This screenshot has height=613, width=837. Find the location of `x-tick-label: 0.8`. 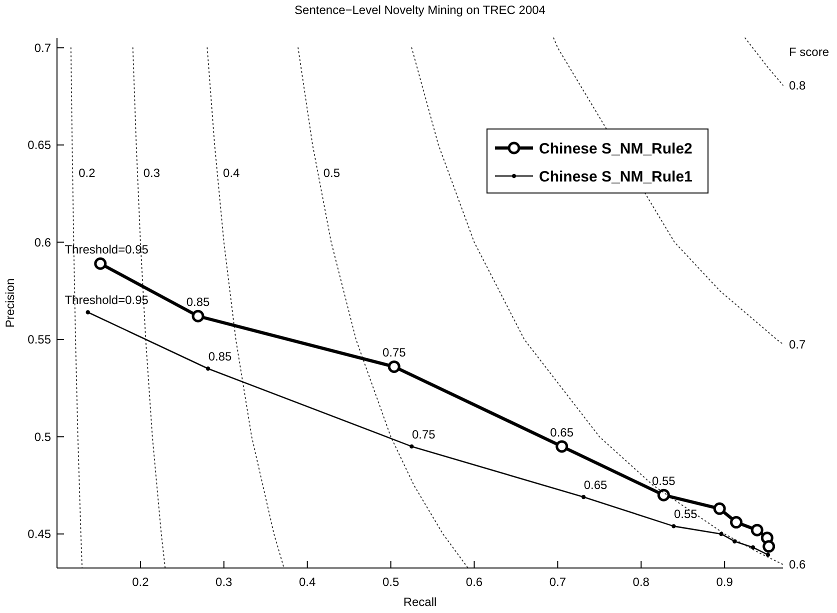

x-tick-label: 0.8 is located at coordinates (641, 582).